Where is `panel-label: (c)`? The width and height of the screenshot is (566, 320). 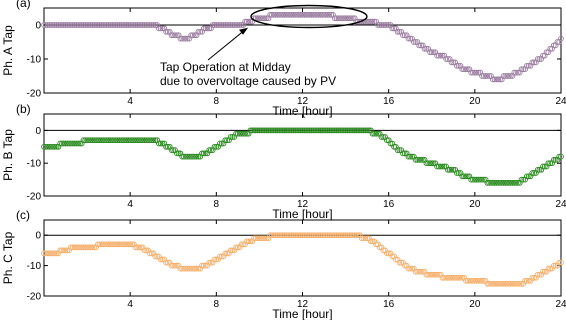 panel-label: (c) is located at coordinates (23, 215).